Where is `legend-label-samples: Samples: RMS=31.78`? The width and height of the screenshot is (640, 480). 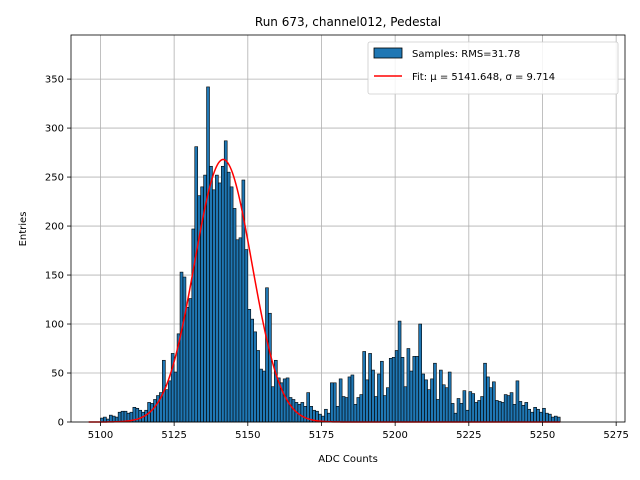 legend-label-samples: Samples: RMS=31.78 is located at coordinates (466, 54).